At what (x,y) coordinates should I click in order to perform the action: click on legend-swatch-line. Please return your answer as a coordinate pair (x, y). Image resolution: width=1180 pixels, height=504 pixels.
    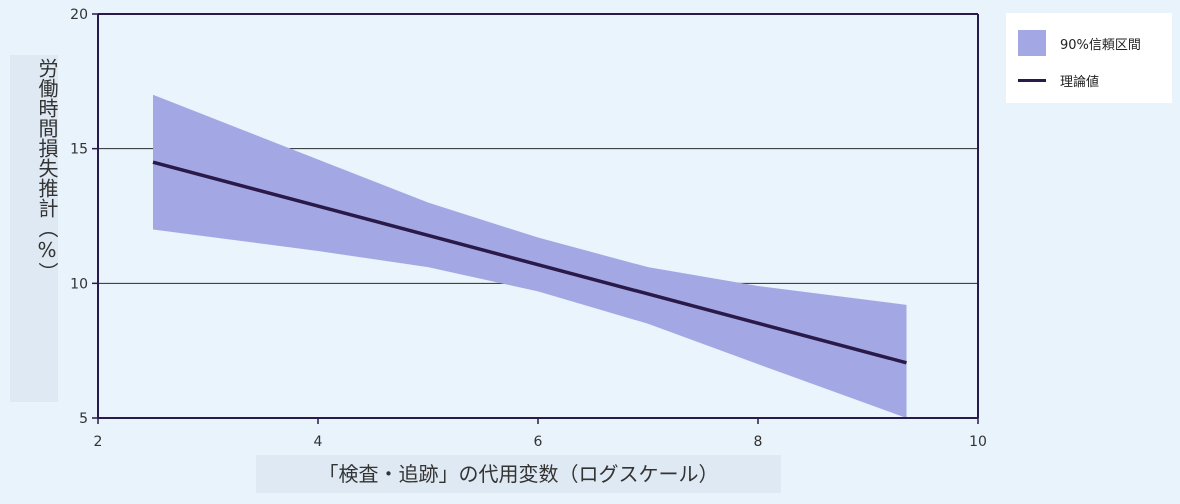
    Looking at the image, I should click on (1032, 80).